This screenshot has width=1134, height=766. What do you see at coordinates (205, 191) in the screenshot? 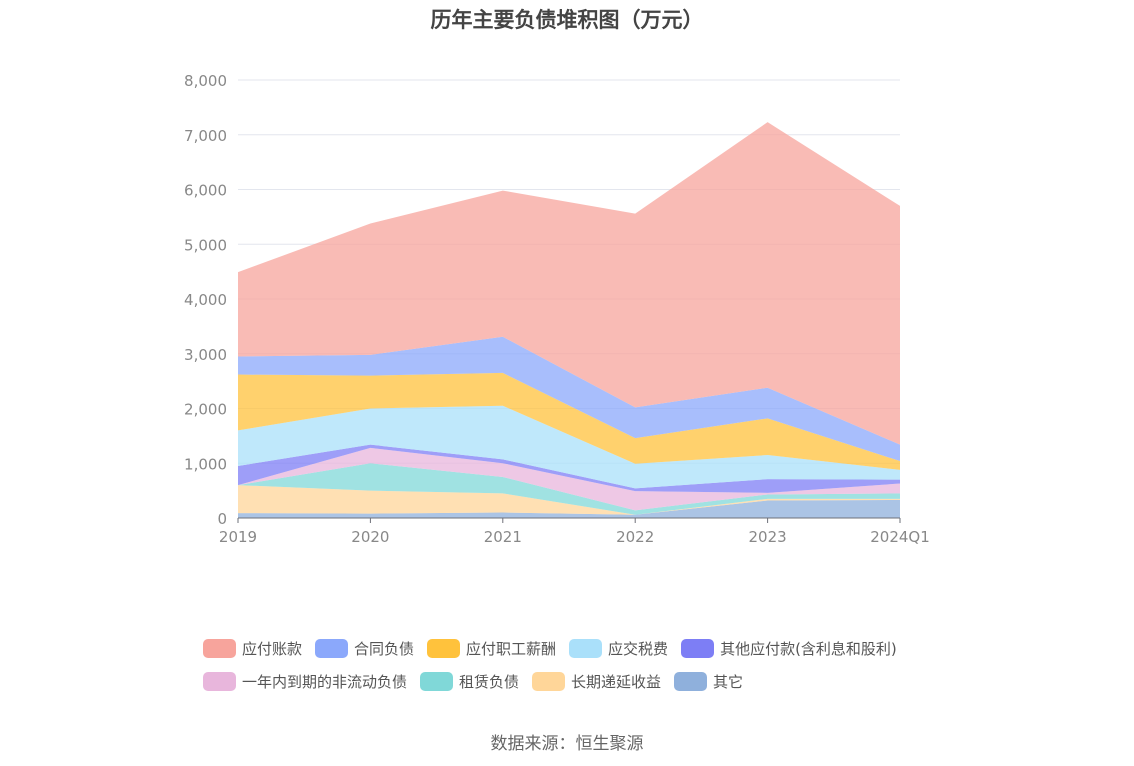
I see `y-tick-label: 6,000` at bounding box center [205, 191].